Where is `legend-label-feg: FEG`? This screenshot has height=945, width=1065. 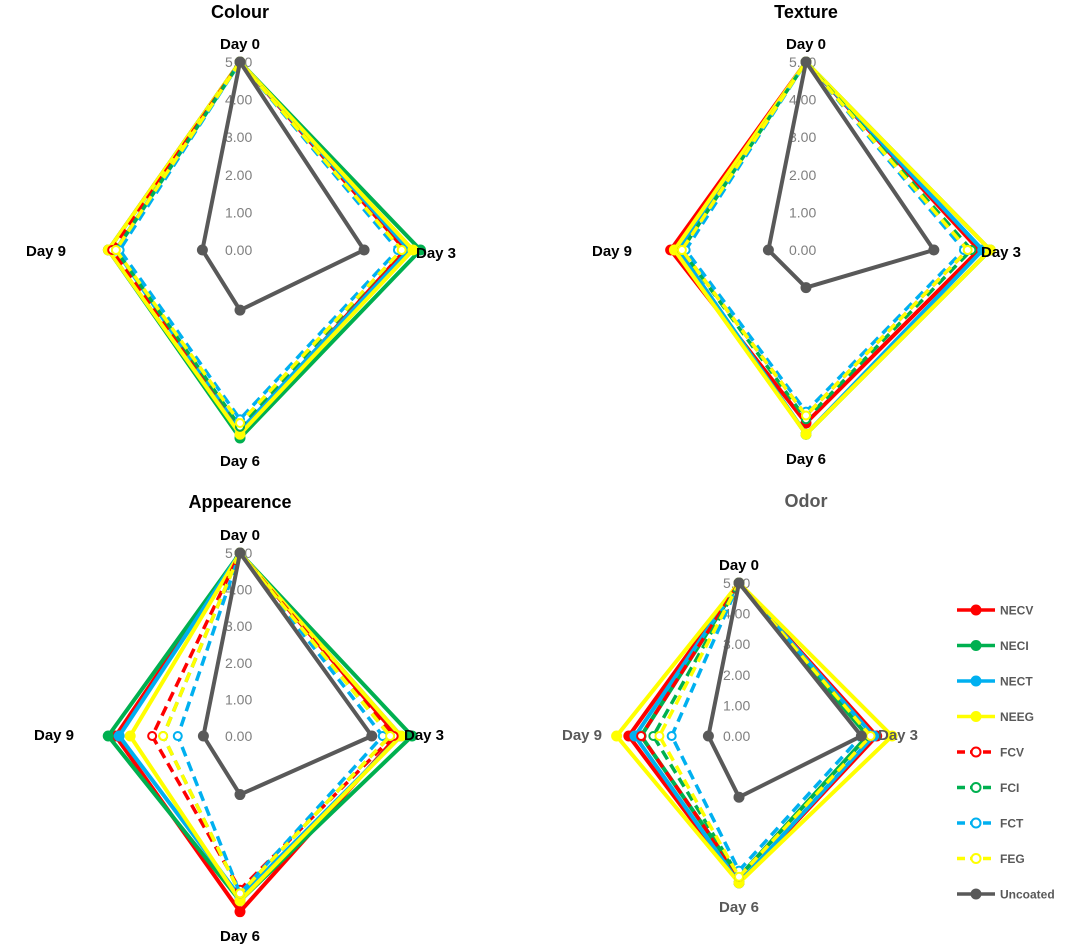 legend-label-feg: FEG is located at coordinates (1012, 859).